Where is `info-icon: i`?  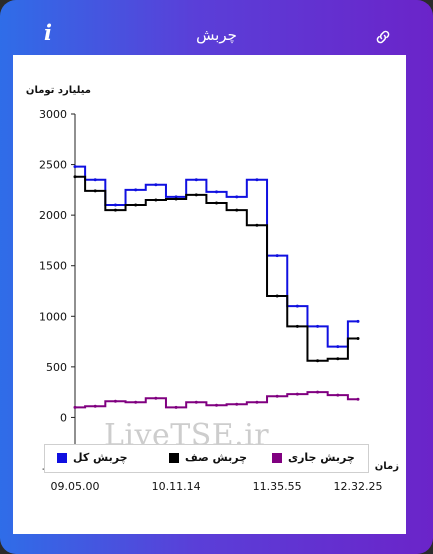
info-icon: i is located at coordinates (48, 32).